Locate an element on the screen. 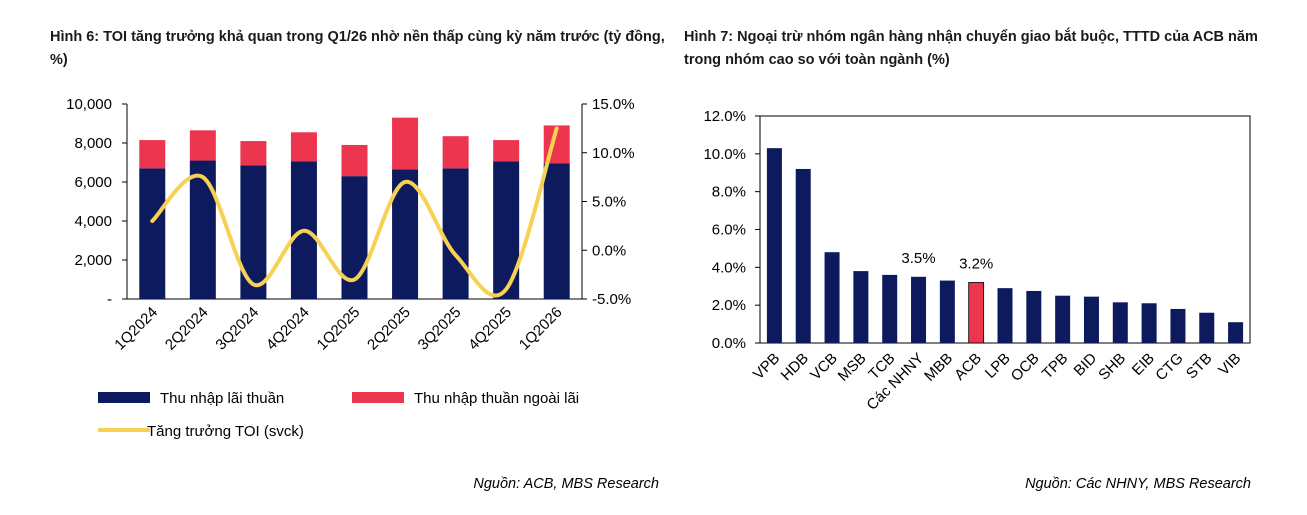 The width and height of the screenshot is (1307, 515). x-tick-label: 4Q2025 is located at coordinates (490, 329).